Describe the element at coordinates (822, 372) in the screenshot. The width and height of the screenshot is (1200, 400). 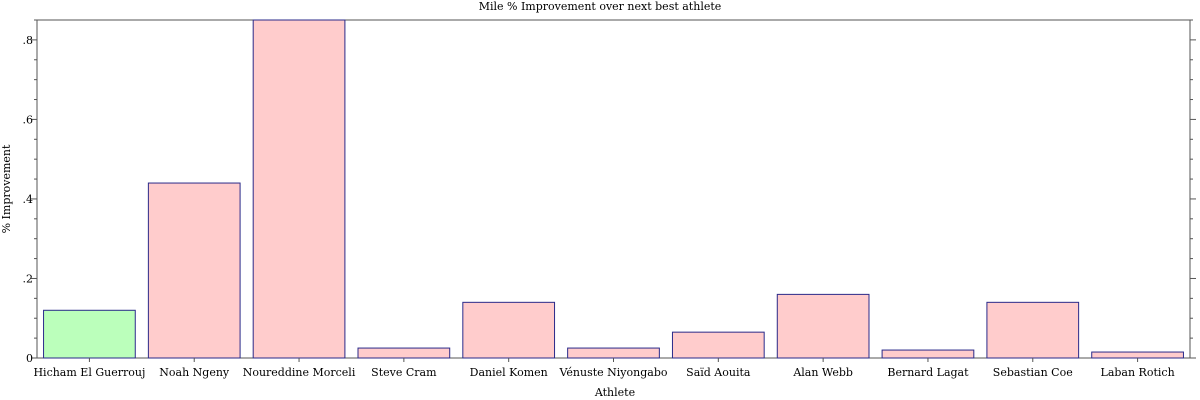
I see `x-tick-label: Alan Webb` at that location.